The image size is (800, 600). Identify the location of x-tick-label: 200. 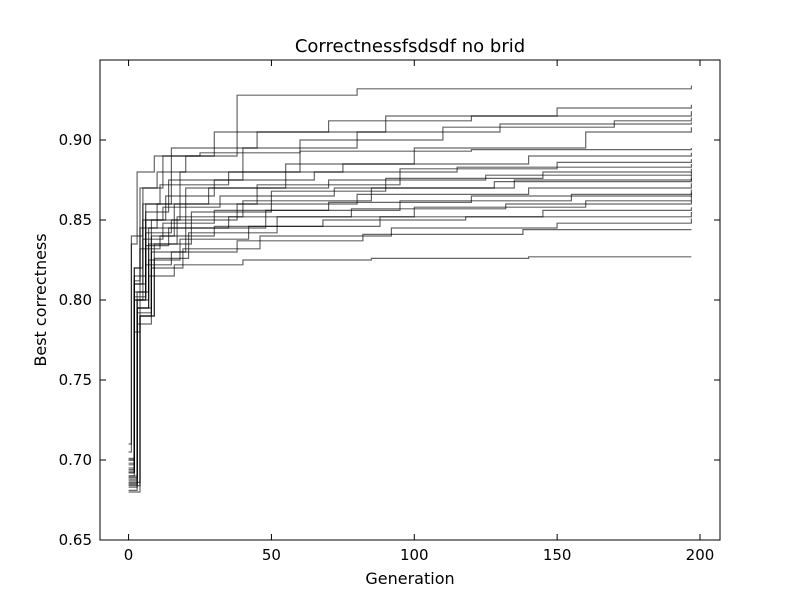
(700, 555).